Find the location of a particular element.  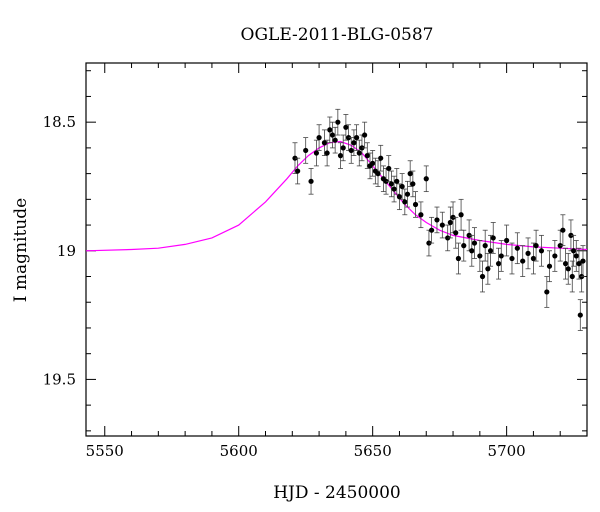

y-tick-label: 19 is located at coordinates (66, 251).